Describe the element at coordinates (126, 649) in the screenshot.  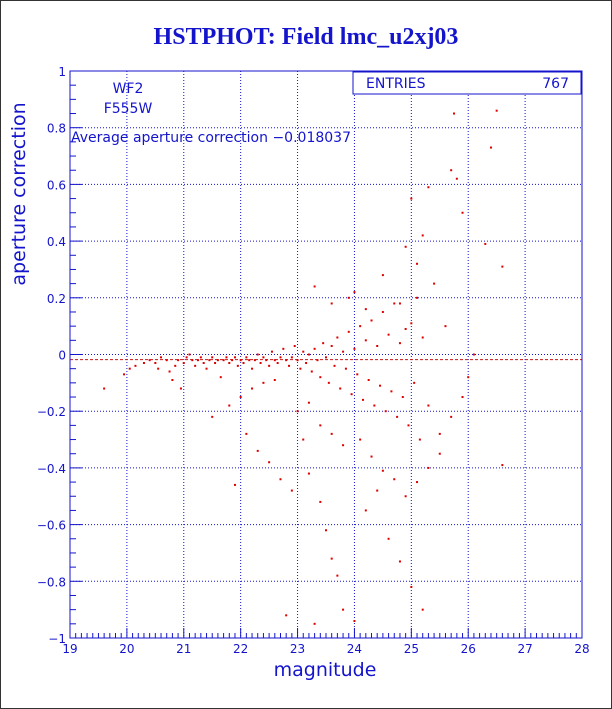
I see `x-tick-label: 20` at that location.